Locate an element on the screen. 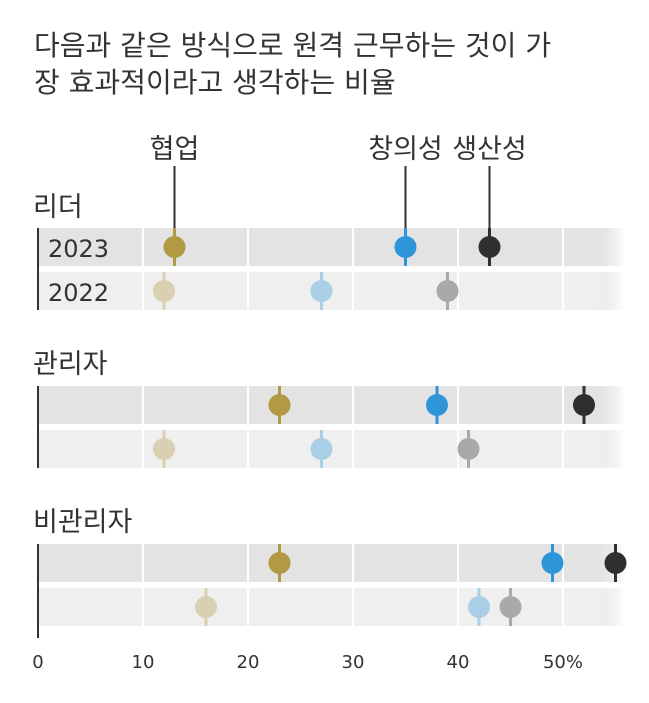  x-tick-label: 10 is located at coordinates (143, 662).